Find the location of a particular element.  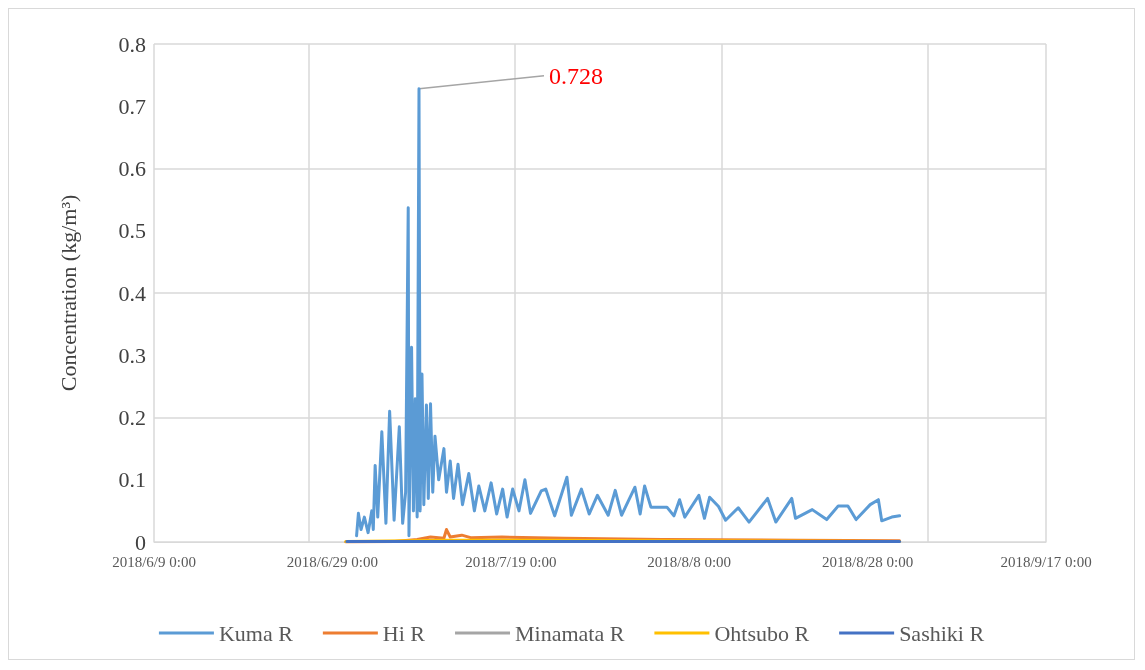

y-tick-label: 0 is located at coordinates (140, 542).